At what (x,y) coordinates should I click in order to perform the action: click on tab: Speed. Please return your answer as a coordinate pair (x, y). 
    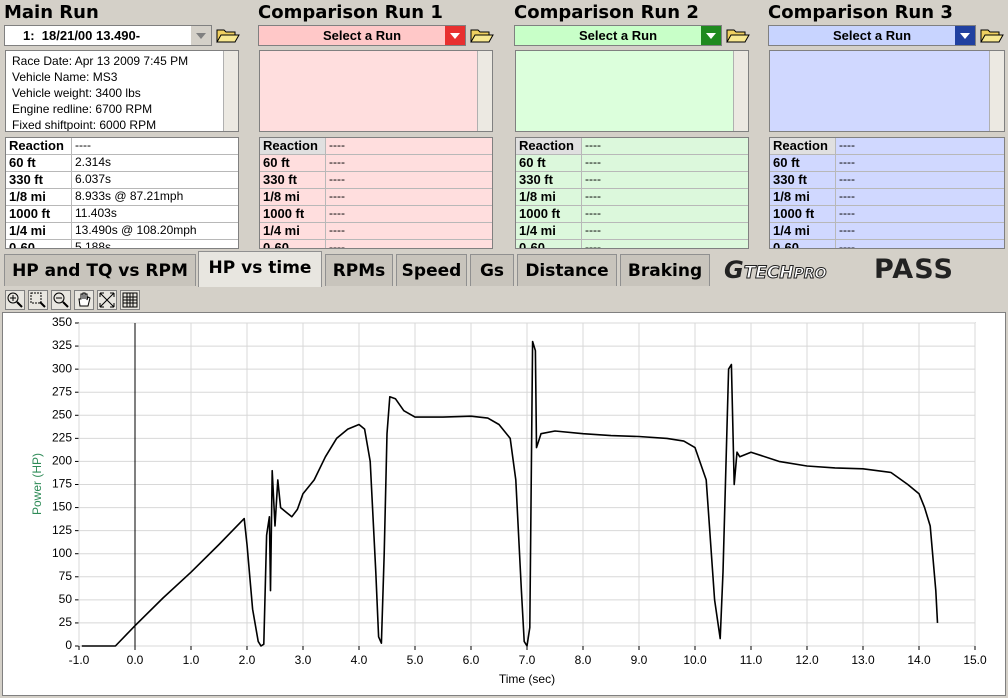
    Looking at the image, I should click on (431, 270).